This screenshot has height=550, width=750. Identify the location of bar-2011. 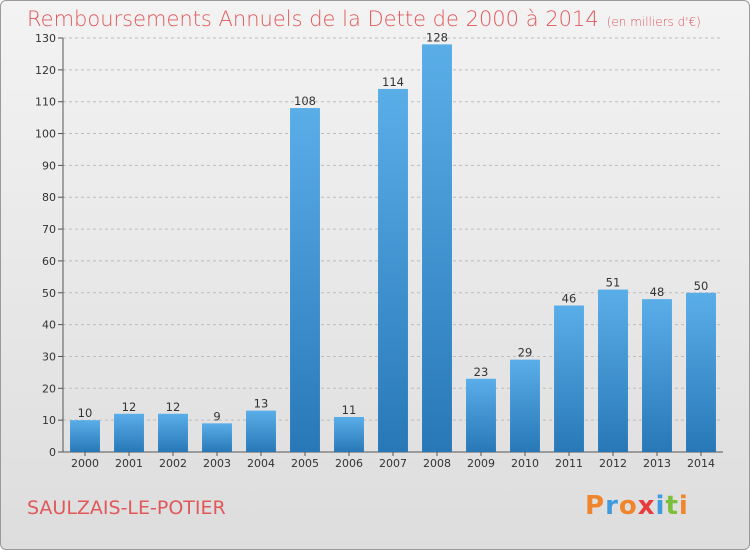
(569, 378).